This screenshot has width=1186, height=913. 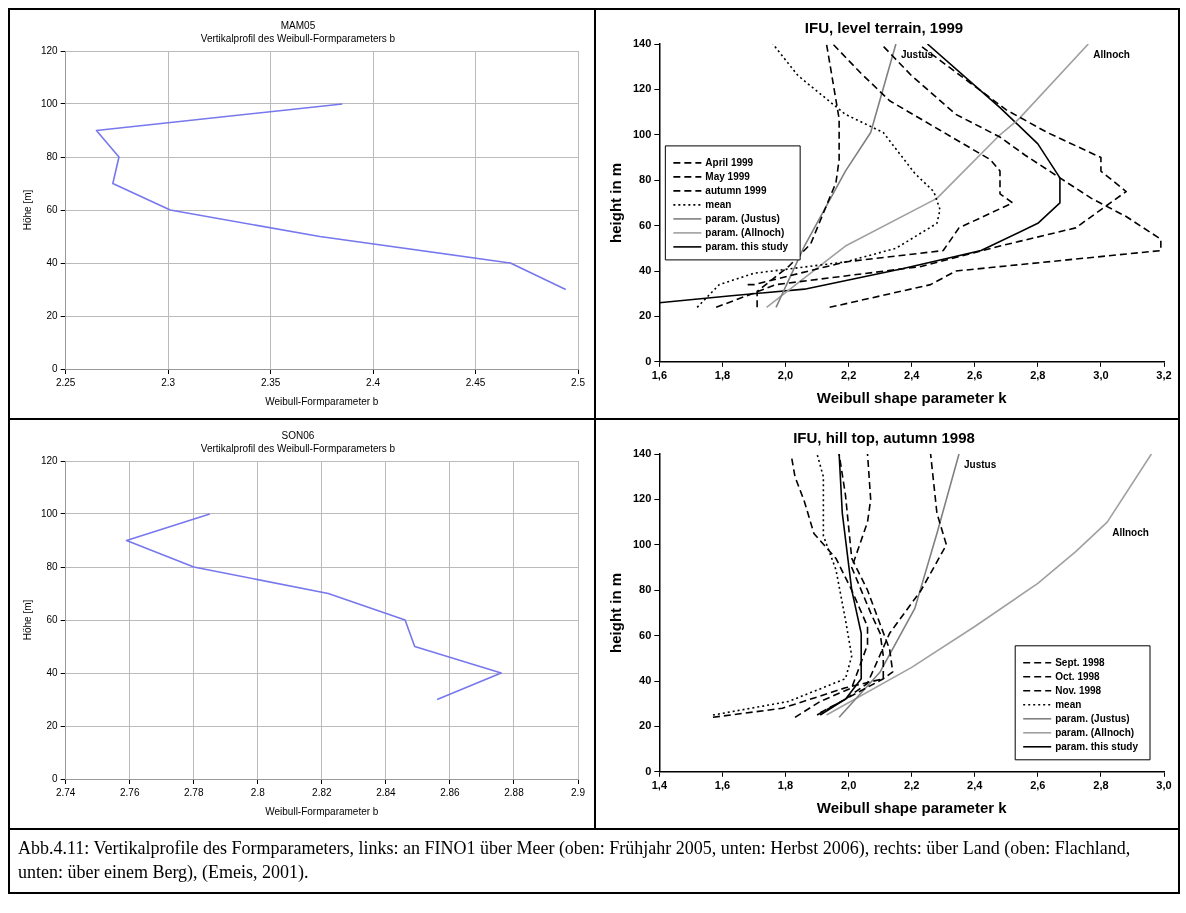 What do you see at coordinates (386, 792) in the screenshot?
I see `x-tick-label: 2.84` at bounding box center [386, 792].